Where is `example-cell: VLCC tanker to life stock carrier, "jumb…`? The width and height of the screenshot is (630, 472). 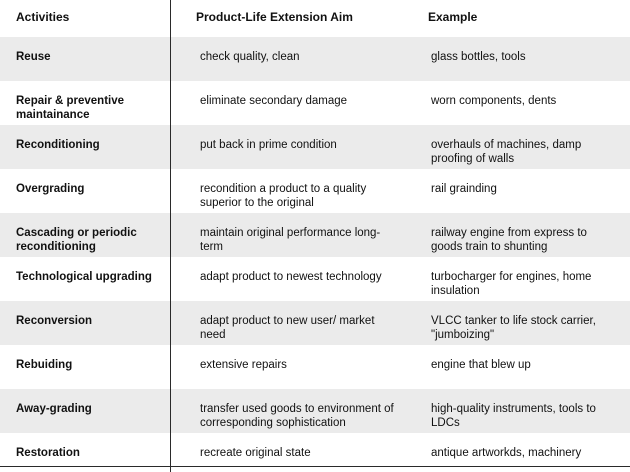 example-cell: VLCC tanker to life stock carrier, "jumb… is located at coordinates (513, 328).